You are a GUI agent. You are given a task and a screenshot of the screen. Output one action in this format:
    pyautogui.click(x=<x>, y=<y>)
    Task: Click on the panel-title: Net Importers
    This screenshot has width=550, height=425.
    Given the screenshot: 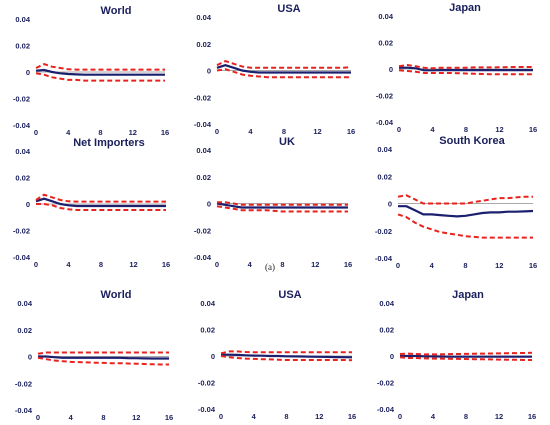 What is the action you would take?
    pyautogui.click(x=109, y=143)
    